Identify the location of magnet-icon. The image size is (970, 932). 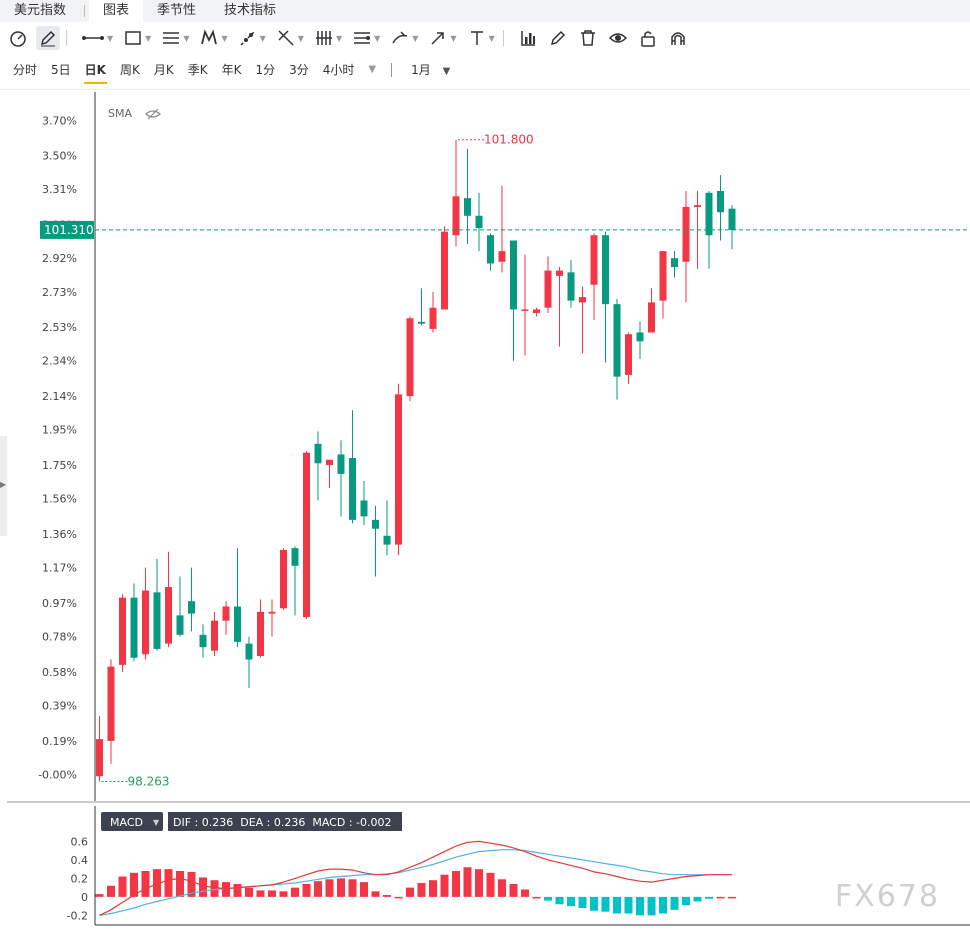
(678, 38).